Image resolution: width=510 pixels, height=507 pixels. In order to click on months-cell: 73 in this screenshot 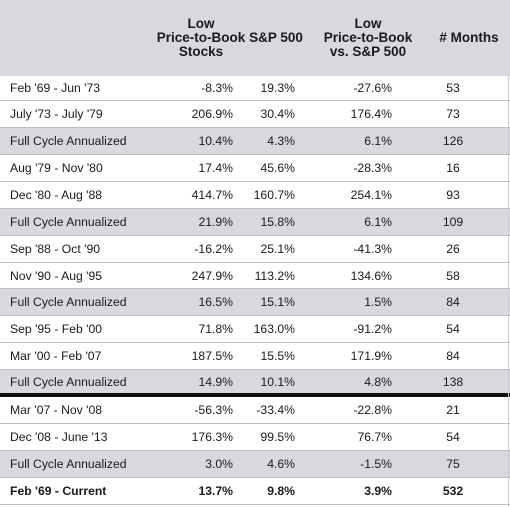, I will do `click(453, 114)`.